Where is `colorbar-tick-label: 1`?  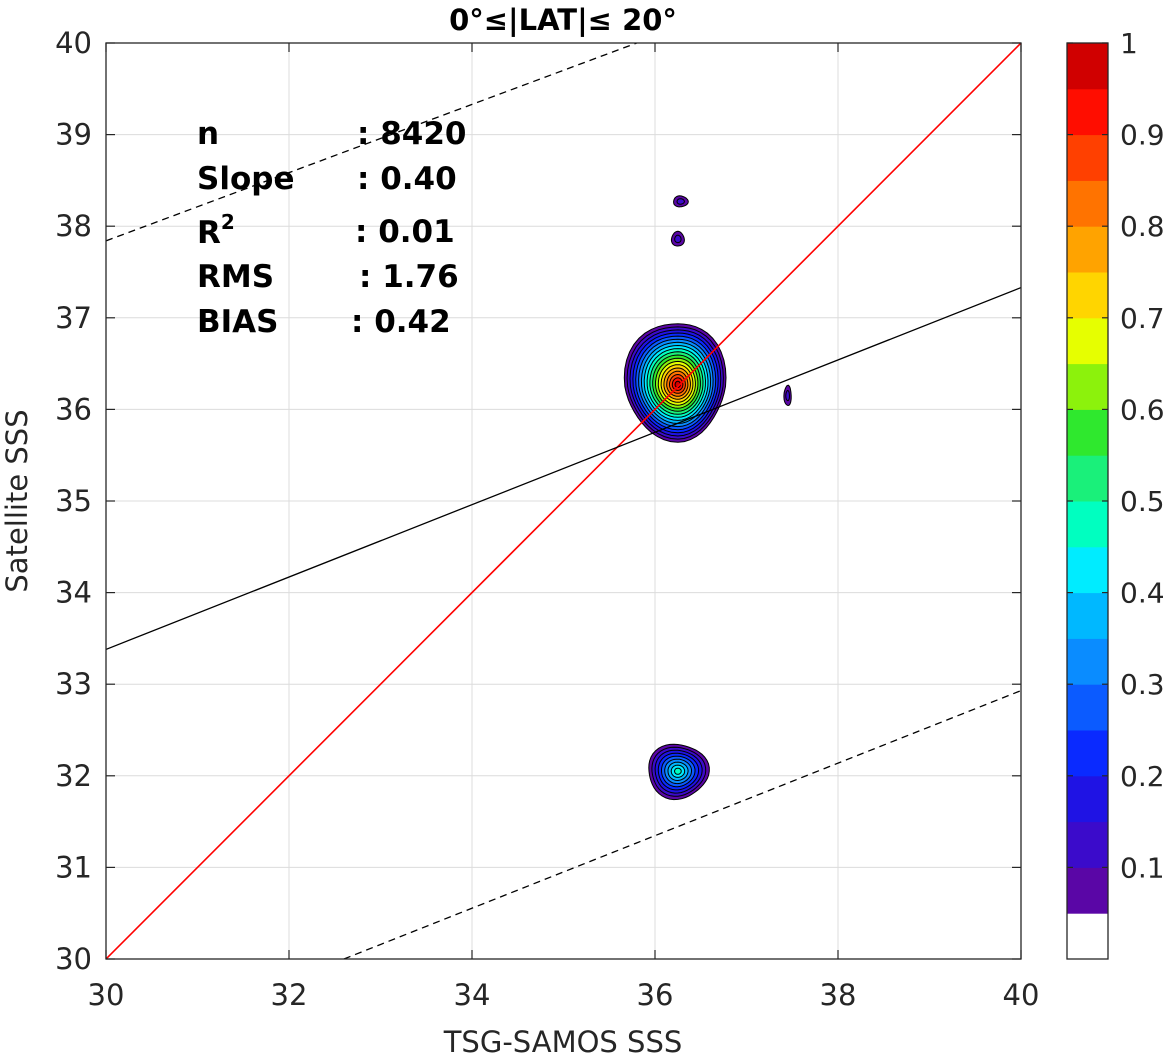
colorbar-tick-label: 1 is located at coordinates (1129, 43).